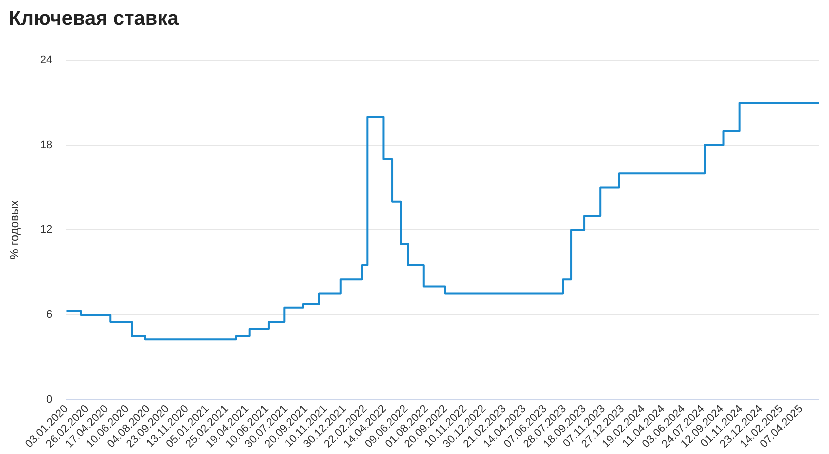  Describe the element at coordinates (15, 230) in the screenshot. I see `y-axis-title: % годовых` at that location.